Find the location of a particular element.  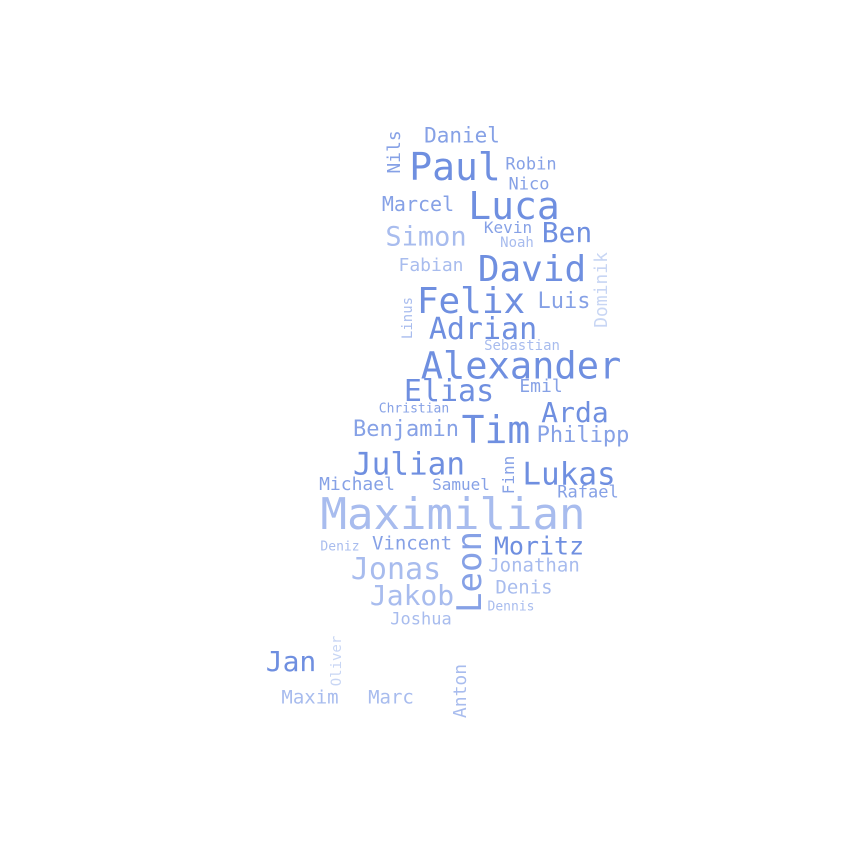

word-samuel: Samuel is located at coordinates (461, 484).